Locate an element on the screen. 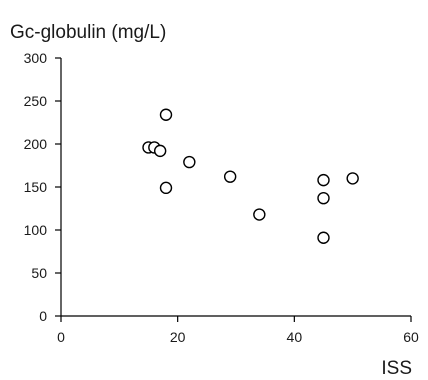 This screenshot has width=428, height=380. x-axis-label: ISS is located at coordinates (396, 368).